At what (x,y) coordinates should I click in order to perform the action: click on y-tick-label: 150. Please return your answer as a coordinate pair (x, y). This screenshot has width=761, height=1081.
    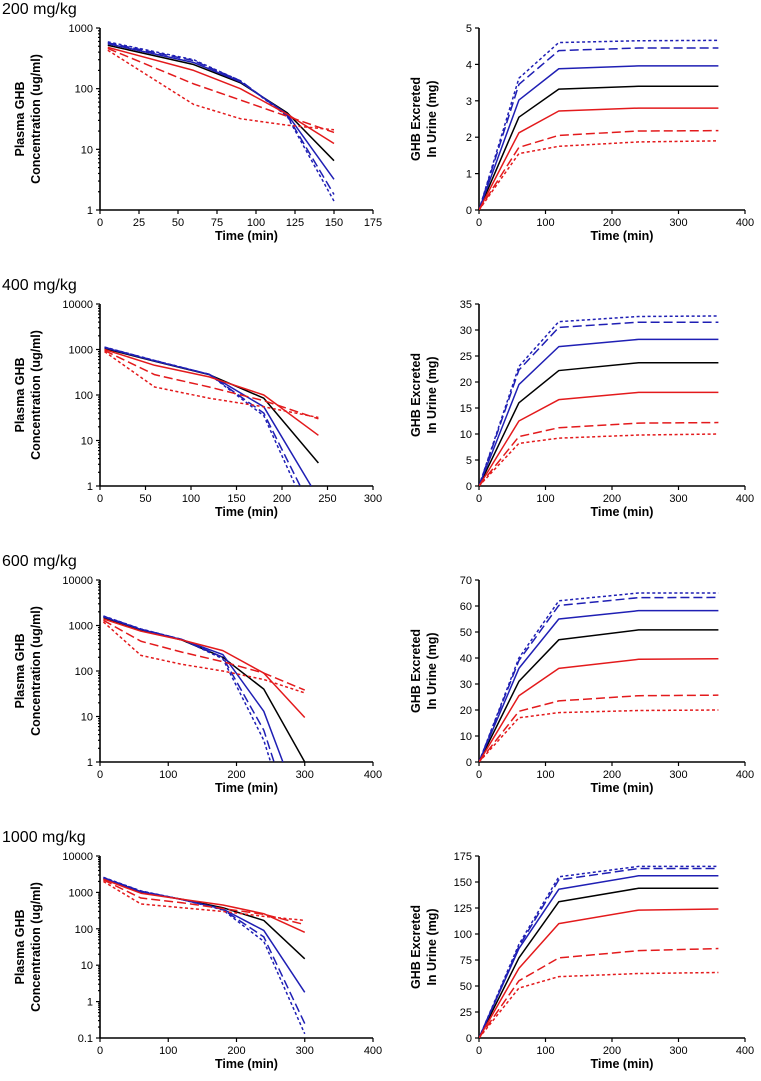
    Looking at the image, I should click on (463, 883).